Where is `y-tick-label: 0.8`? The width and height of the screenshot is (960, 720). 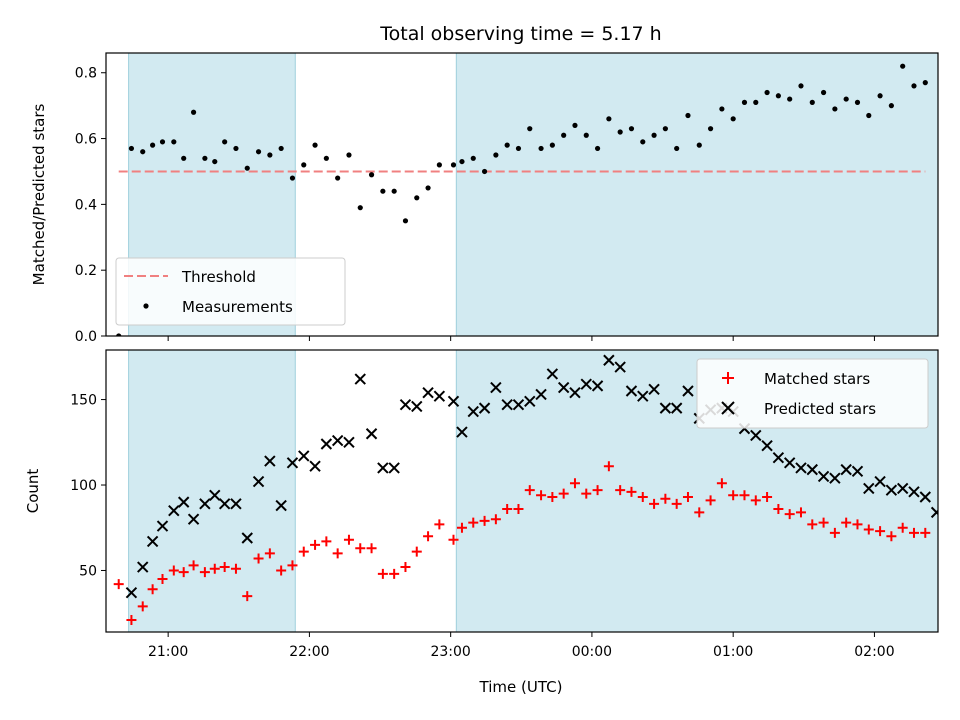 y-tick-label: 0.8 is located at coordinates (86, 74).